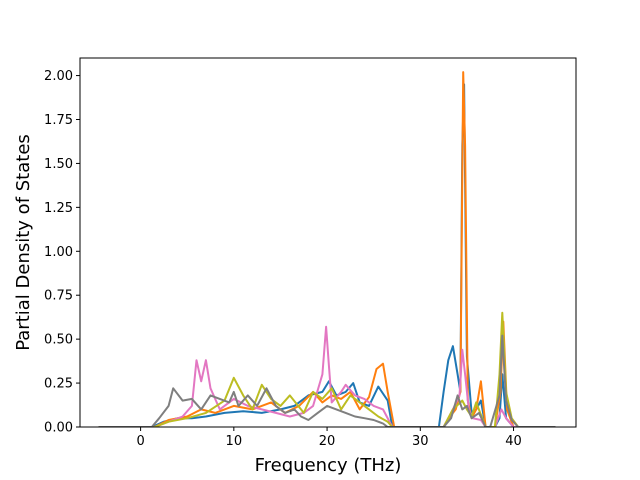 The height and width of the screenshot is (480, 640). Describe the element at coordinates (58, 120) in the screenshot. I see `y-tick-label: 1.75` at that location.